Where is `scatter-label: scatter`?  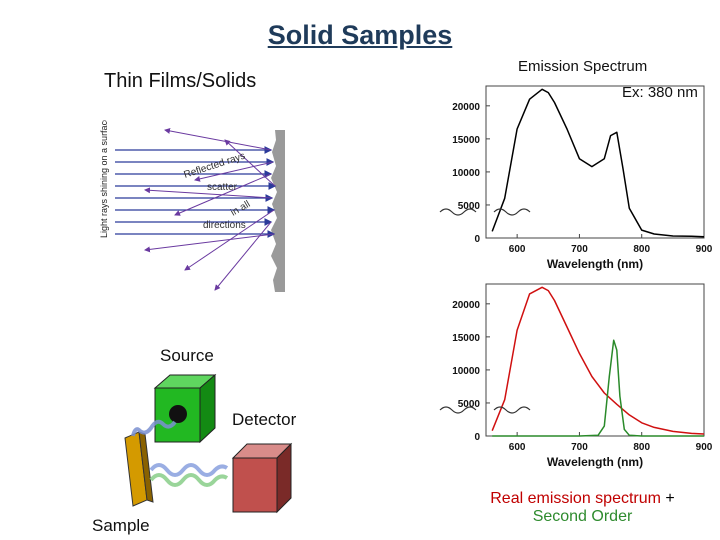 scatter-label: scatter is located at coordinates (222, 187).